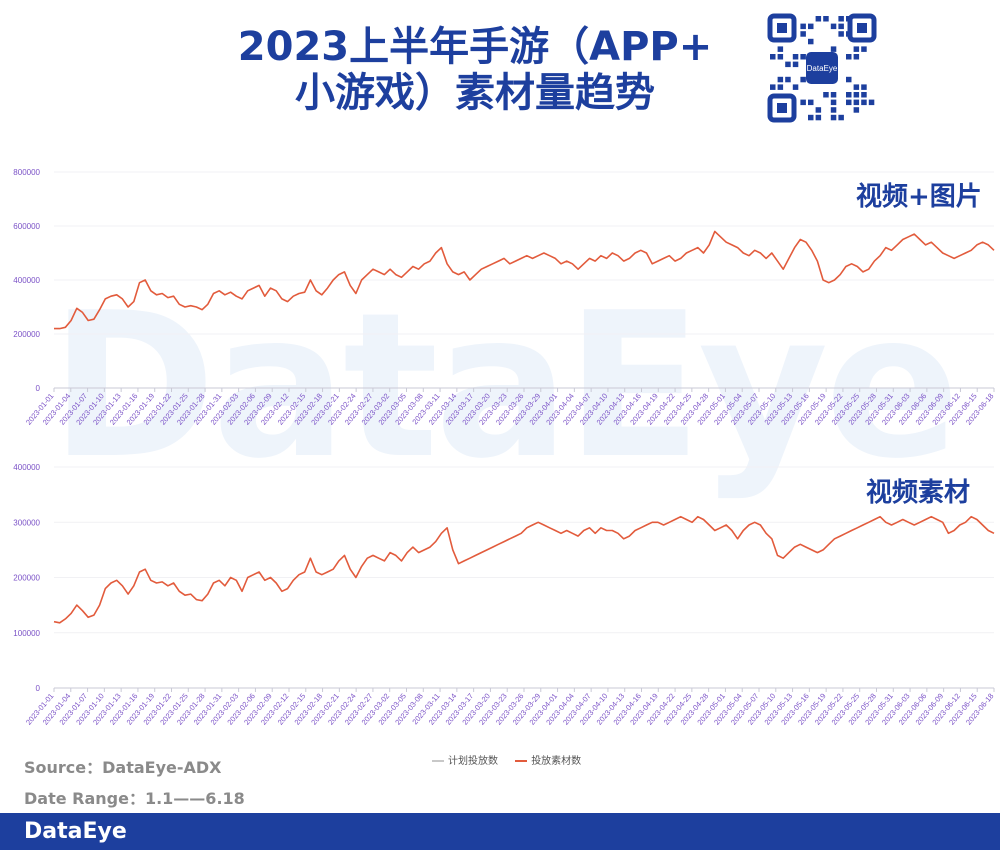 This screenshot has height=850, width=1000. I want to click on chart2-series-line, so click(524, 569).